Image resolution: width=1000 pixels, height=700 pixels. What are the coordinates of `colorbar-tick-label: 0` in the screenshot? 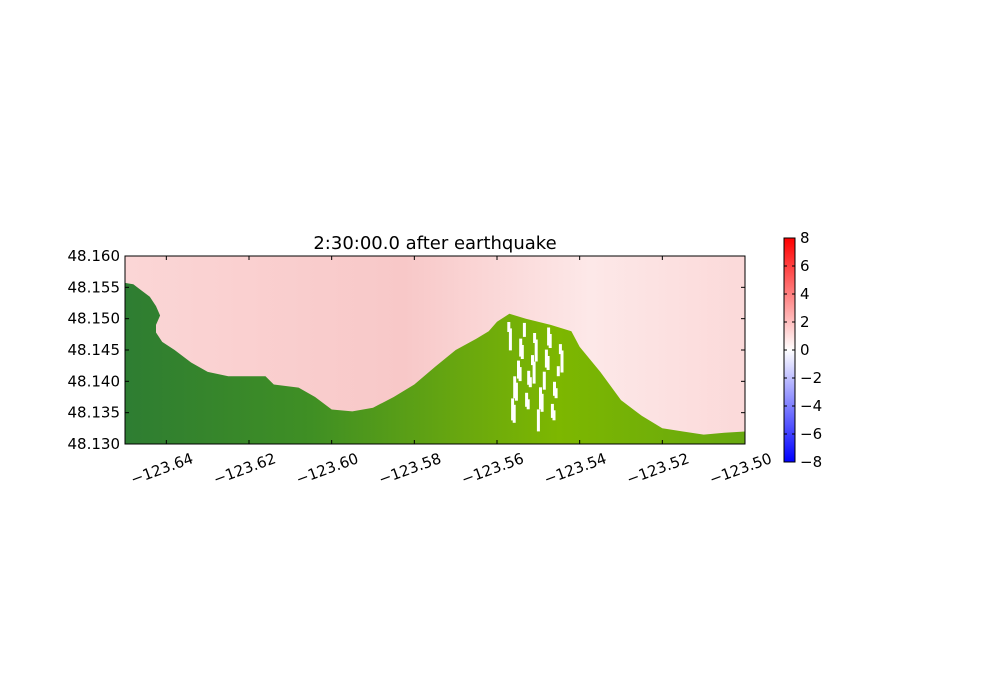 It's located at (805, 350).